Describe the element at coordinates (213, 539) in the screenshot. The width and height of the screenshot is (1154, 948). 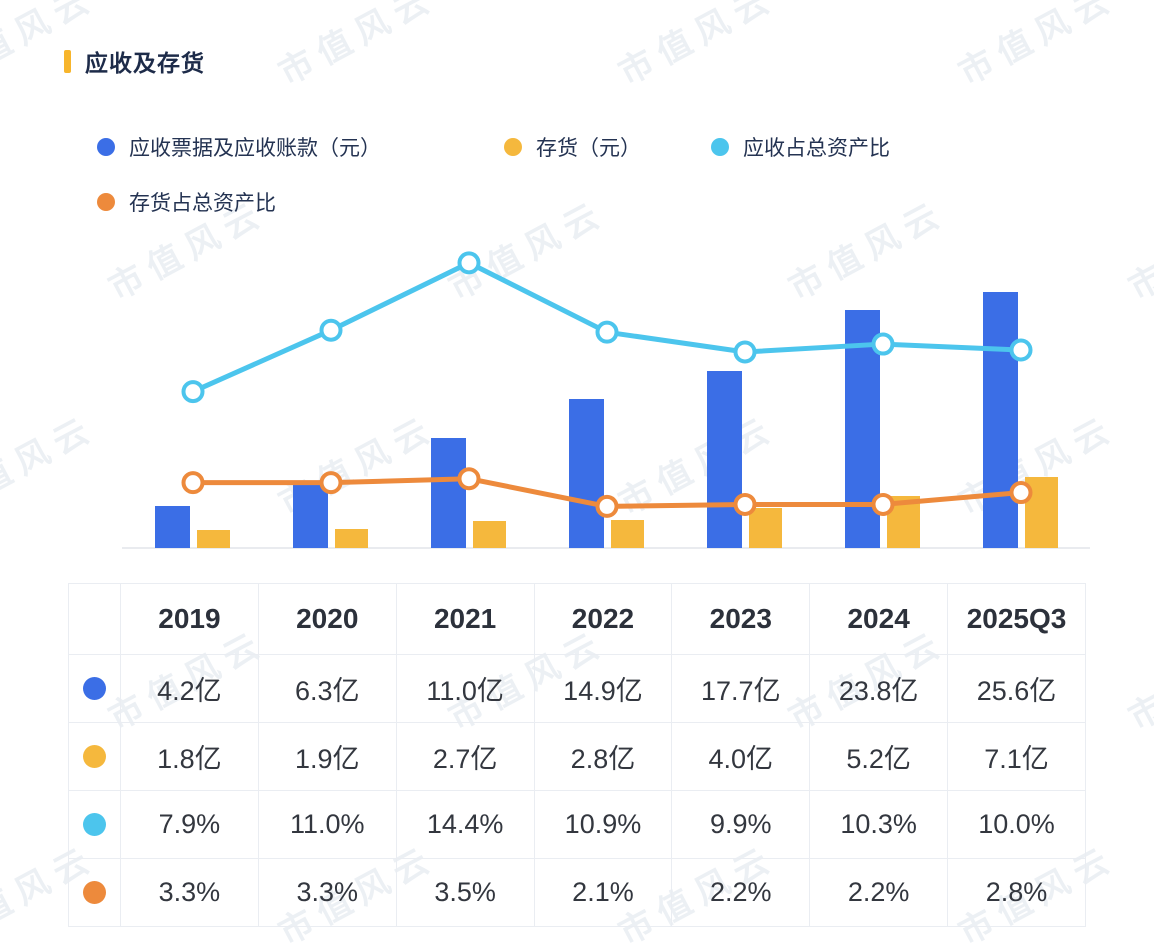
I see `bar-inventory-2019` at that location.